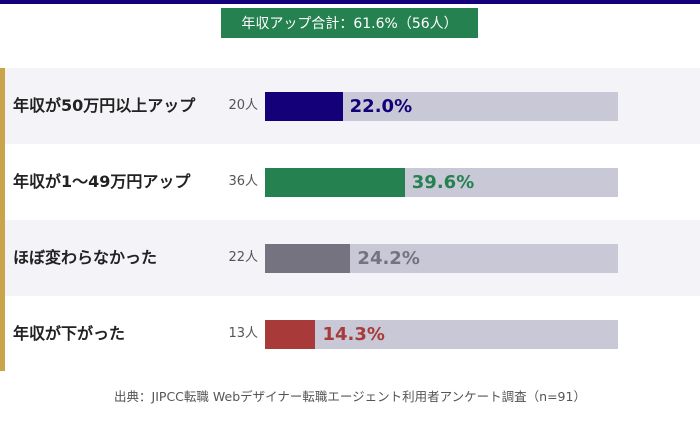  I want to click on category-label: 年収が1〜49万円アップ, so click(102, 181).